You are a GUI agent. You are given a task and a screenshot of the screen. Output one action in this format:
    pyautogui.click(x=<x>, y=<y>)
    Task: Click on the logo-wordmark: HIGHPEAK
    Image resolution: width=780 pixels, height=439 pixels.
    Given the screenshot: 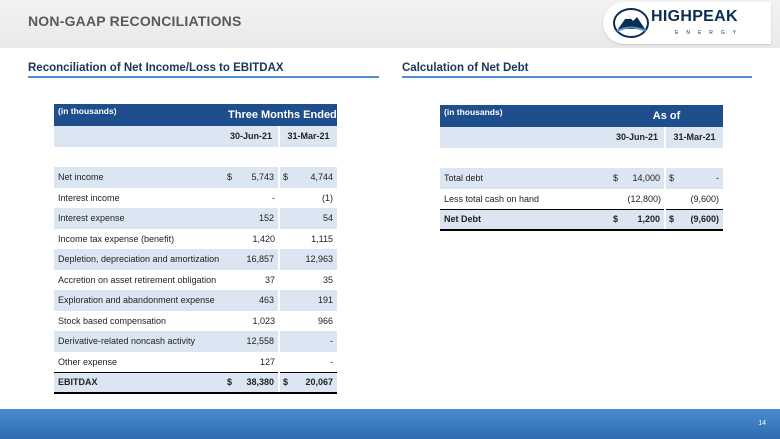 What is the action you would take?
    pyautogui.click(x=694, y=16)
    